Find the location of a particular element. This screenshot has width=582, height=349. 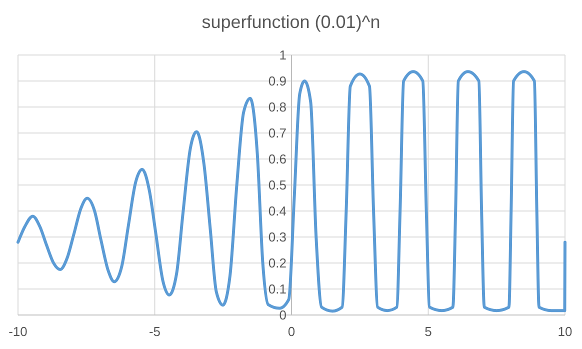

y-tick-label: 0.5 is located at coordinates (277, 185).